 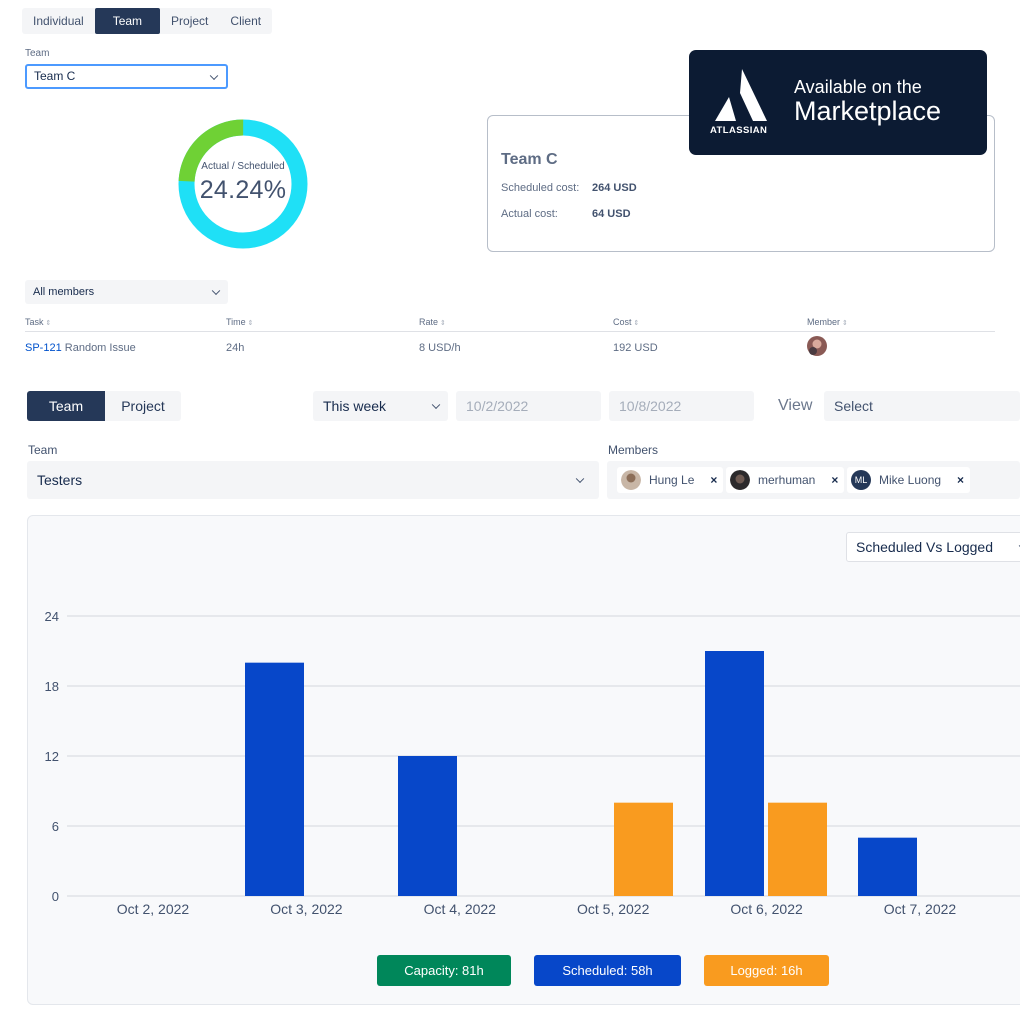 I want to click on x-tick-label: Oct 7, 2022, so click(x=920, y=909).